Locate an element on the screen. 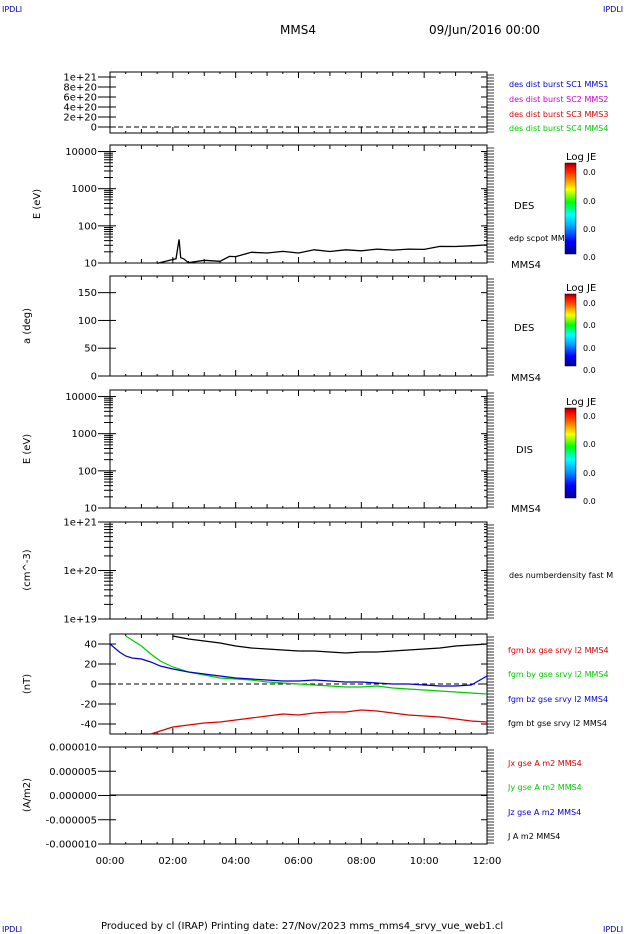 The height and width of the screenshot is (934, 630). y-tick-label: -0.000005 is located at coordinates (71, 820).